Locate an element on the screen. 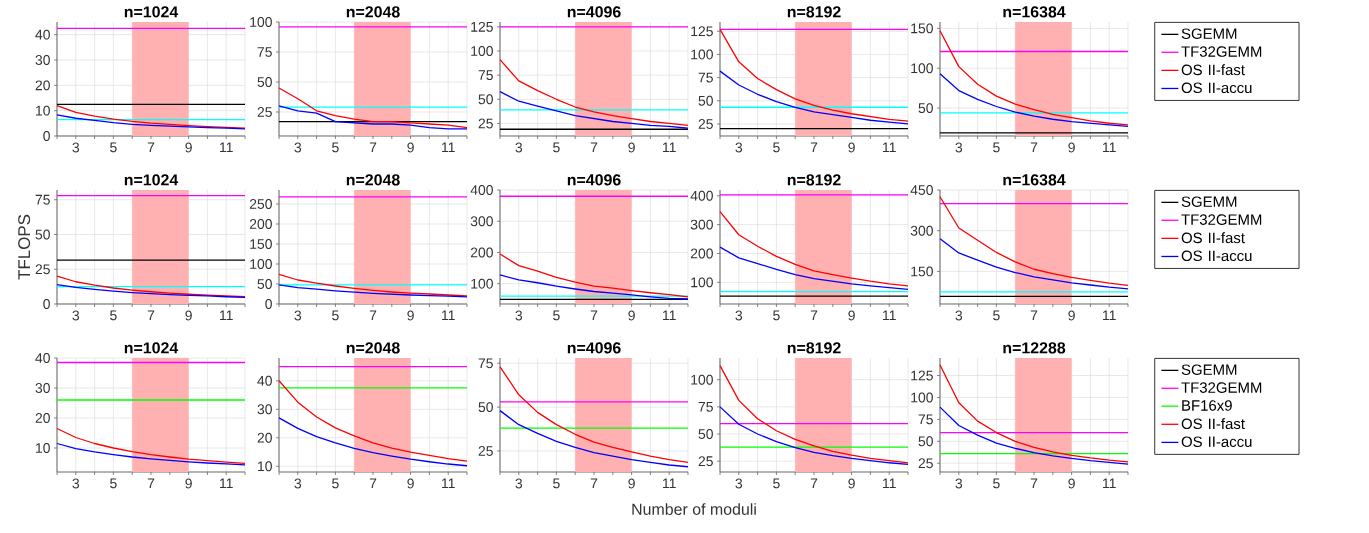  y-tick-label: 250 is located at coordinates (260, 204).